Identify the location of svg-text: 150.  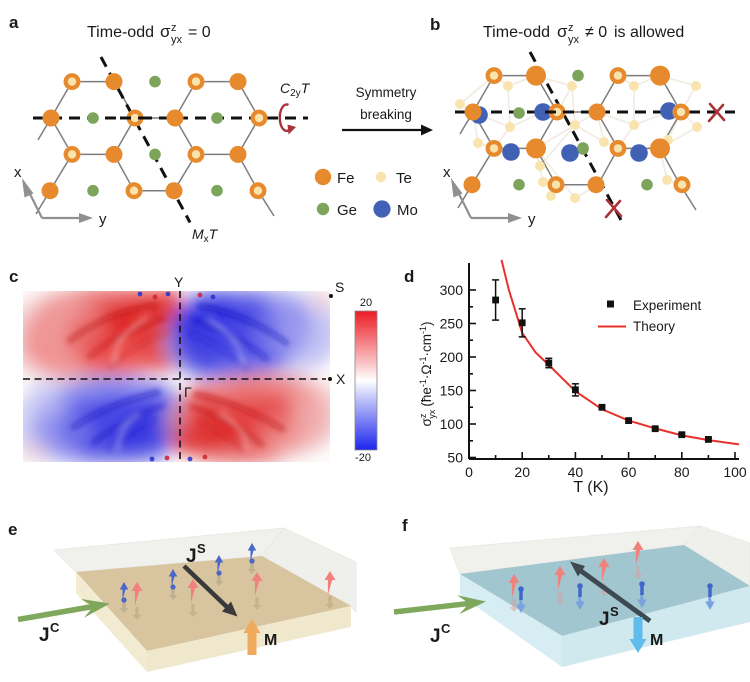
(452, 391).